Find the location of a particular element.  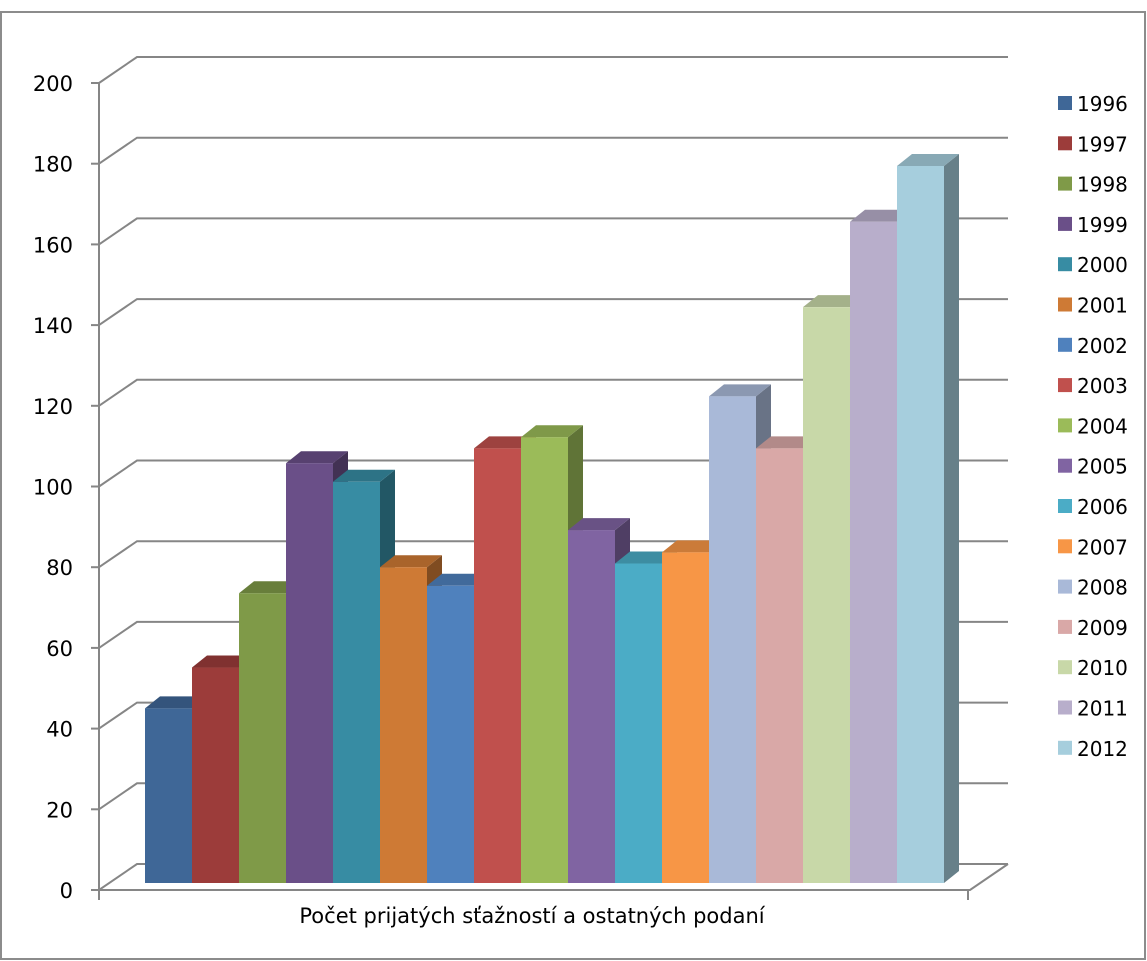

legend-label: 2005 is located at coordinates (1102, 467).